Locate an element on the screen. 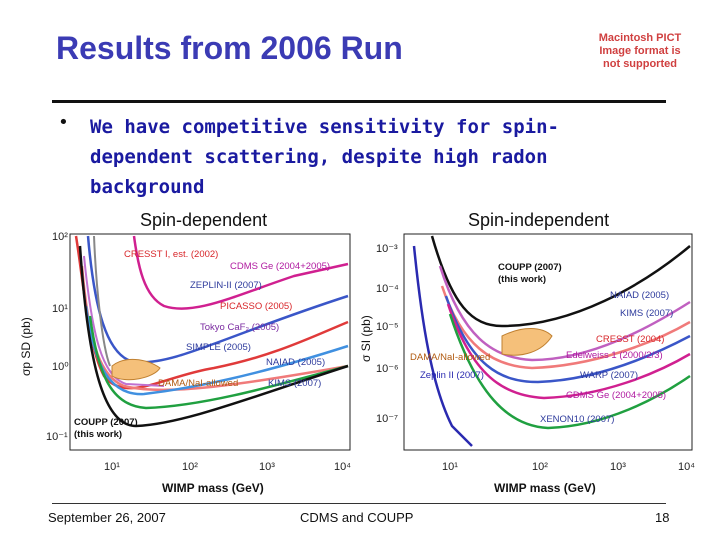 Image resolution: width=720 pixels, height=540 pixels. sd-curve-coupp is located at coordinates (213, 336).